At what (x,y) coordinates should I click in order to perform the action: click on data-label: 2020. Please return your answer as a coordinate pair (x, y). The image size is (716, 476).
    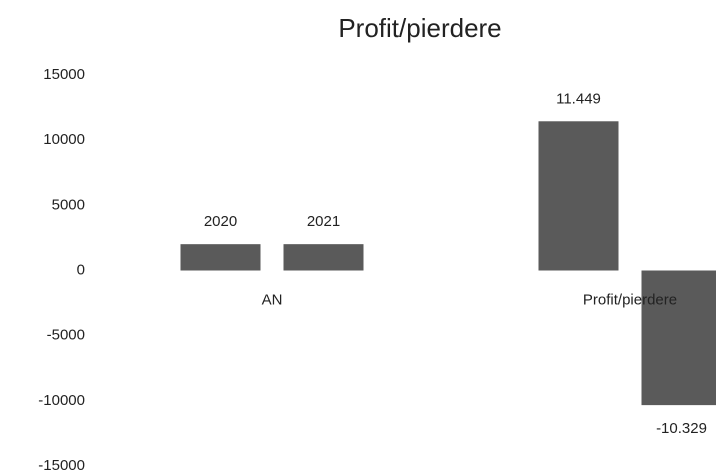
    Looking at the image, I should click on (220, 221).